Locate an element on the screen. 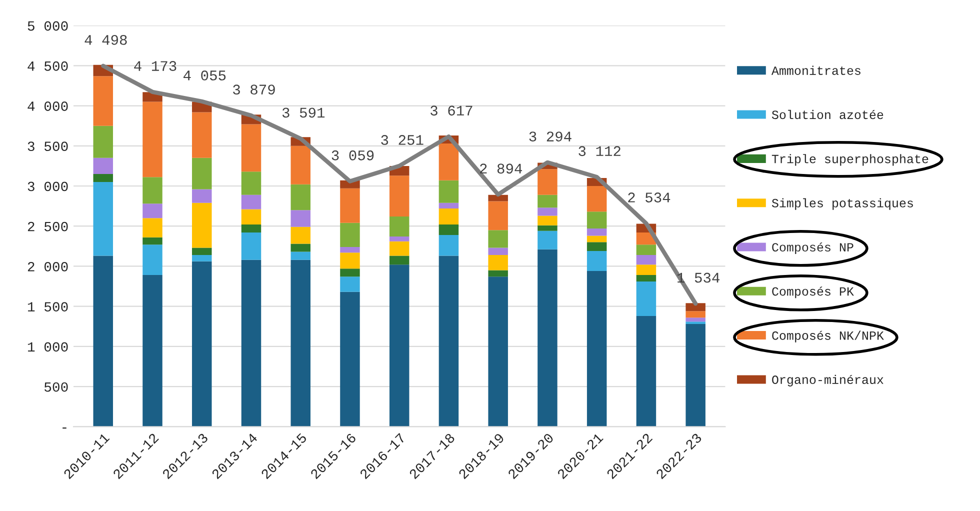 Image resolution: width=980 pixels, height=511 pixels. y-tick-label: 3 500 is located at coordinates (48, 147).